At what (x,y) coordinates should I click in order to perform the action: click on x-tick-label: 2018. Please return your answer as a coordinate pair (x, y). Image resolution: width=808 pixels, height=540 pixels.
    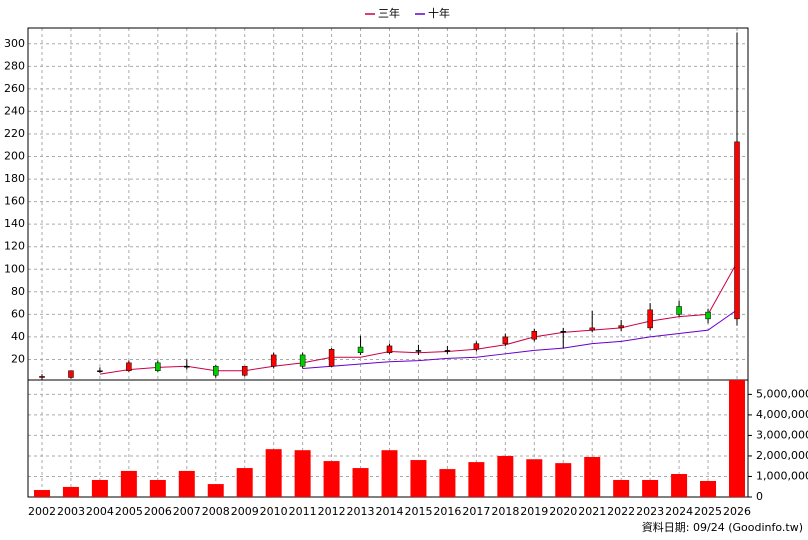
    Looking at the image, I should click on (505, 511).